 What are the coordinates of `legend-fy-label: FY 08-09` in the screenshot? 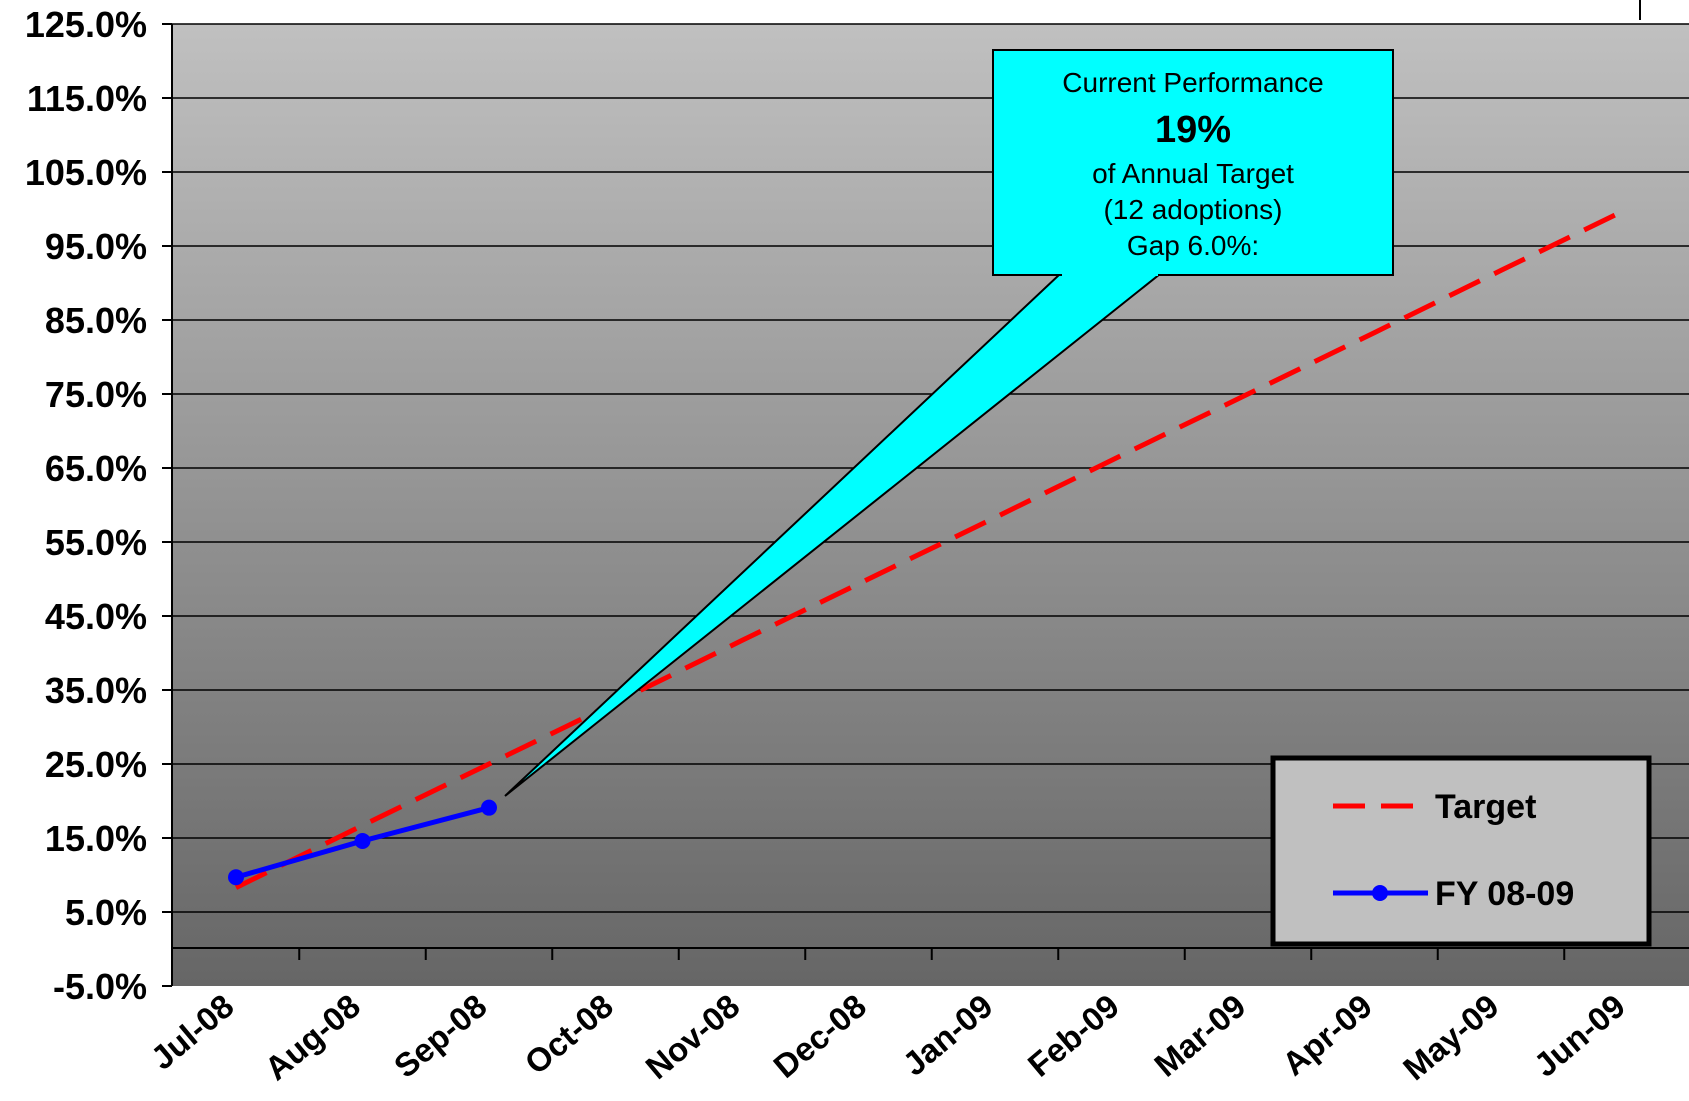 It's located at (1504, 894).